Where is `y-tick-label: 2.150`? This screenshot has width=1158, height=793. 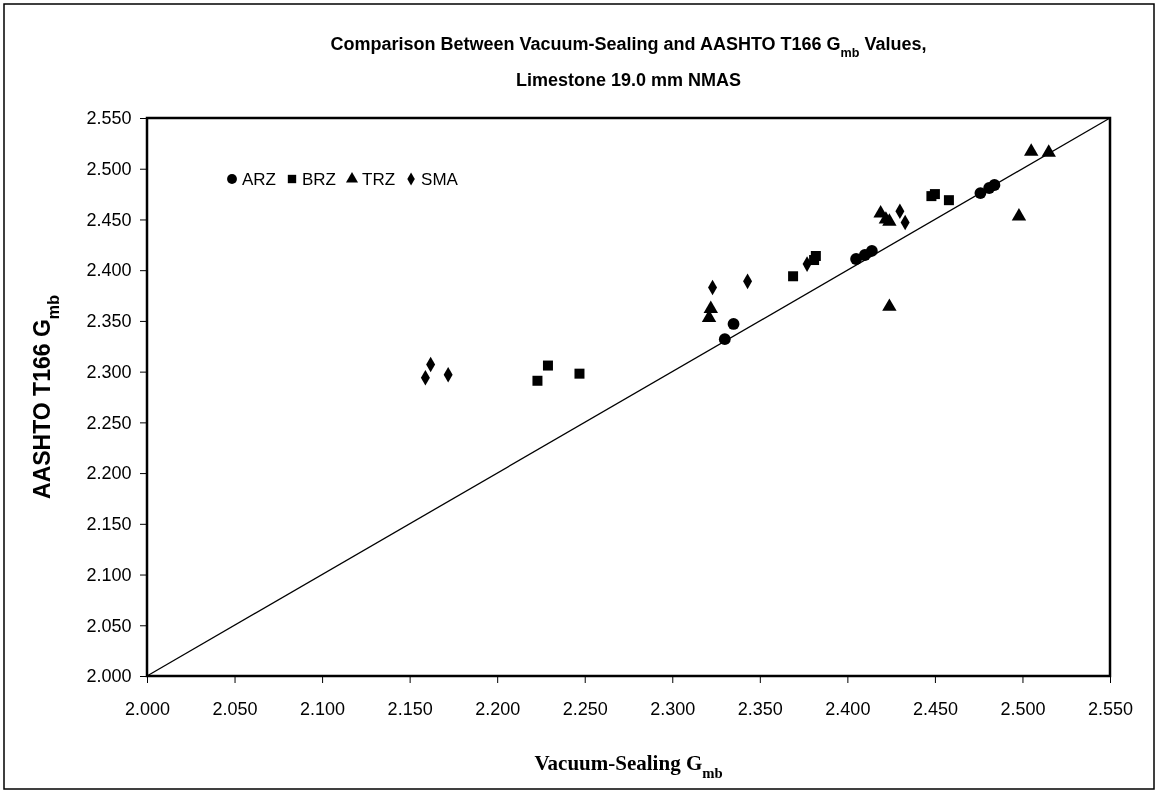 y-tick-label: 2.150 is located at coordinates (109, 524).